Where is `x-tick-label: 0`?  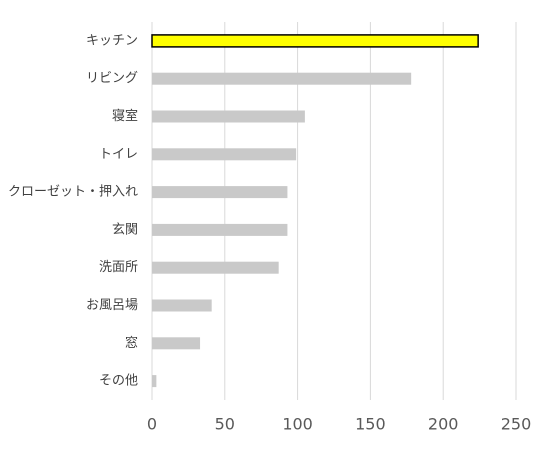 x-tick-label: 0 is located at coordinates (152, 424).